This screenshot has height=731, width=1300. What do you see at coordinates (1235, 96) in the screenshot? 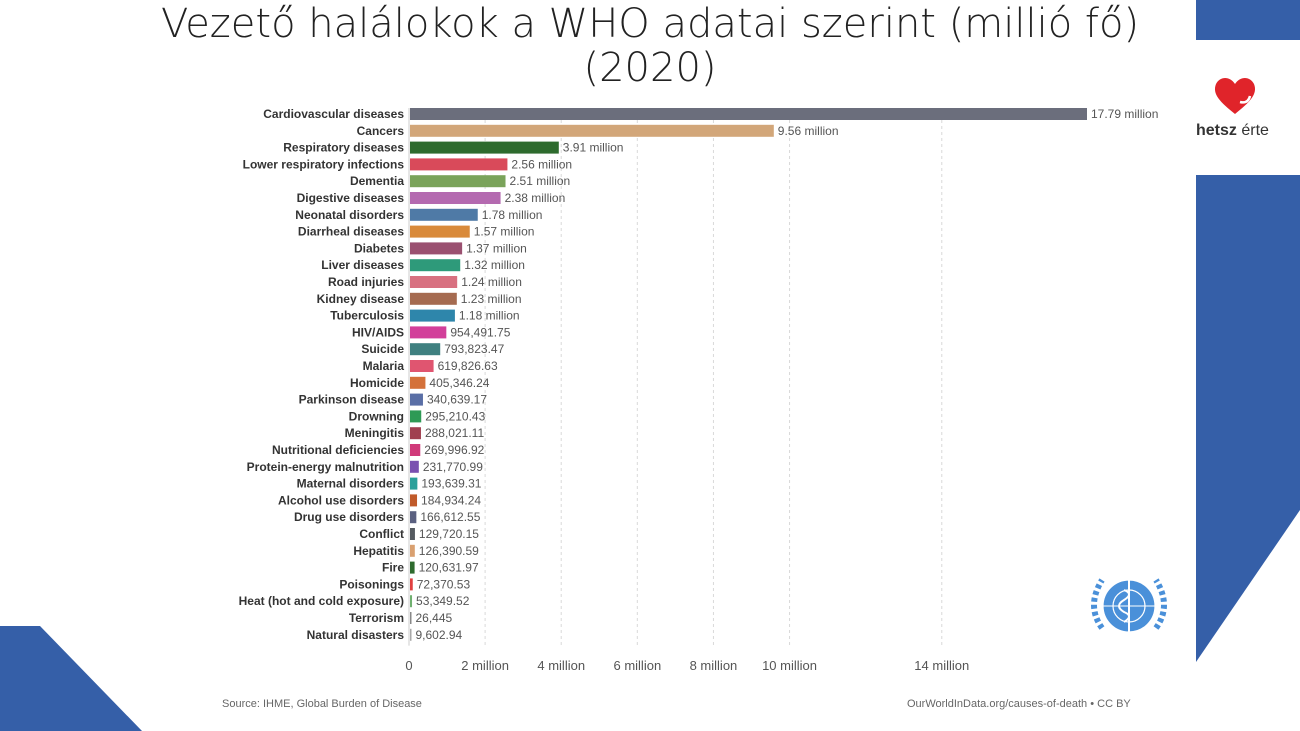
I see `heart-logo-icon` at bounding box center [1235, 96].